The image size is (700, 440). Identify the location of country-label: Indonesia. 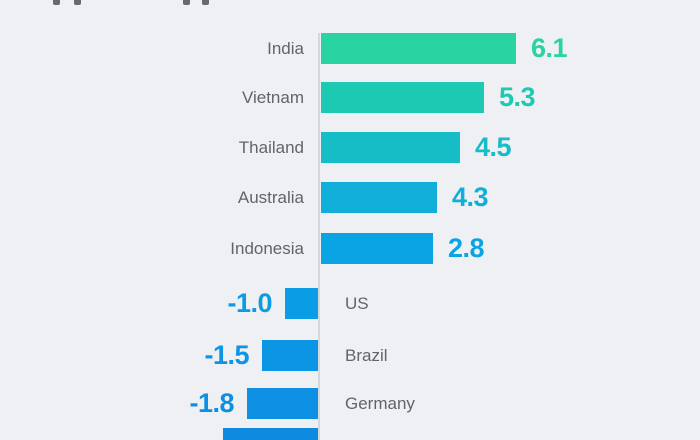
(267, 248).